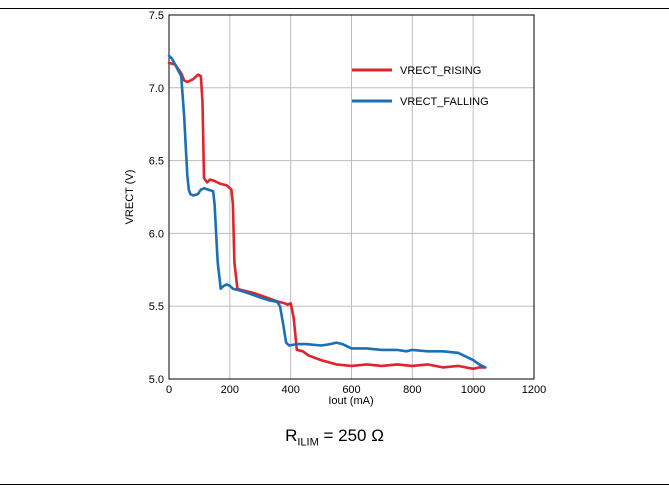  Describe the element at coordinates (291, 435) in the screenshot. I see `caption-symbol: R` at that location.